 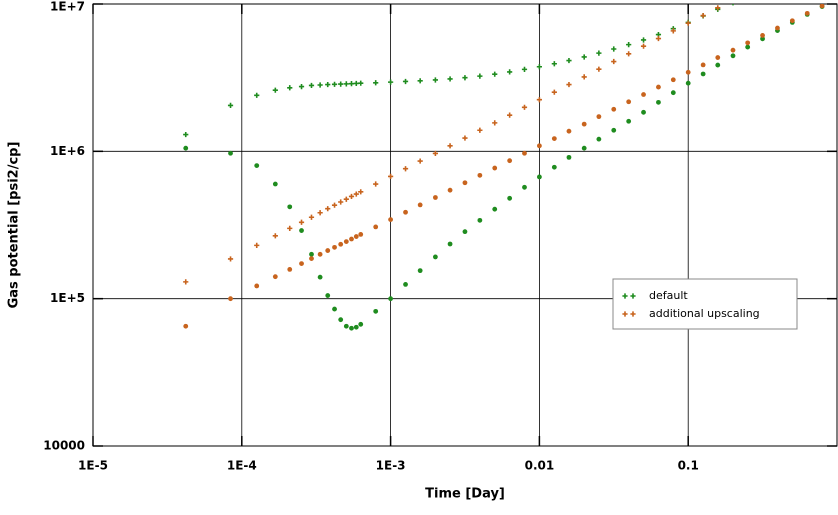 What do you see at coordinates (705, 304) in the screenshot?
I see `legend: default additional upscaling` at bounding box center [705, 304].